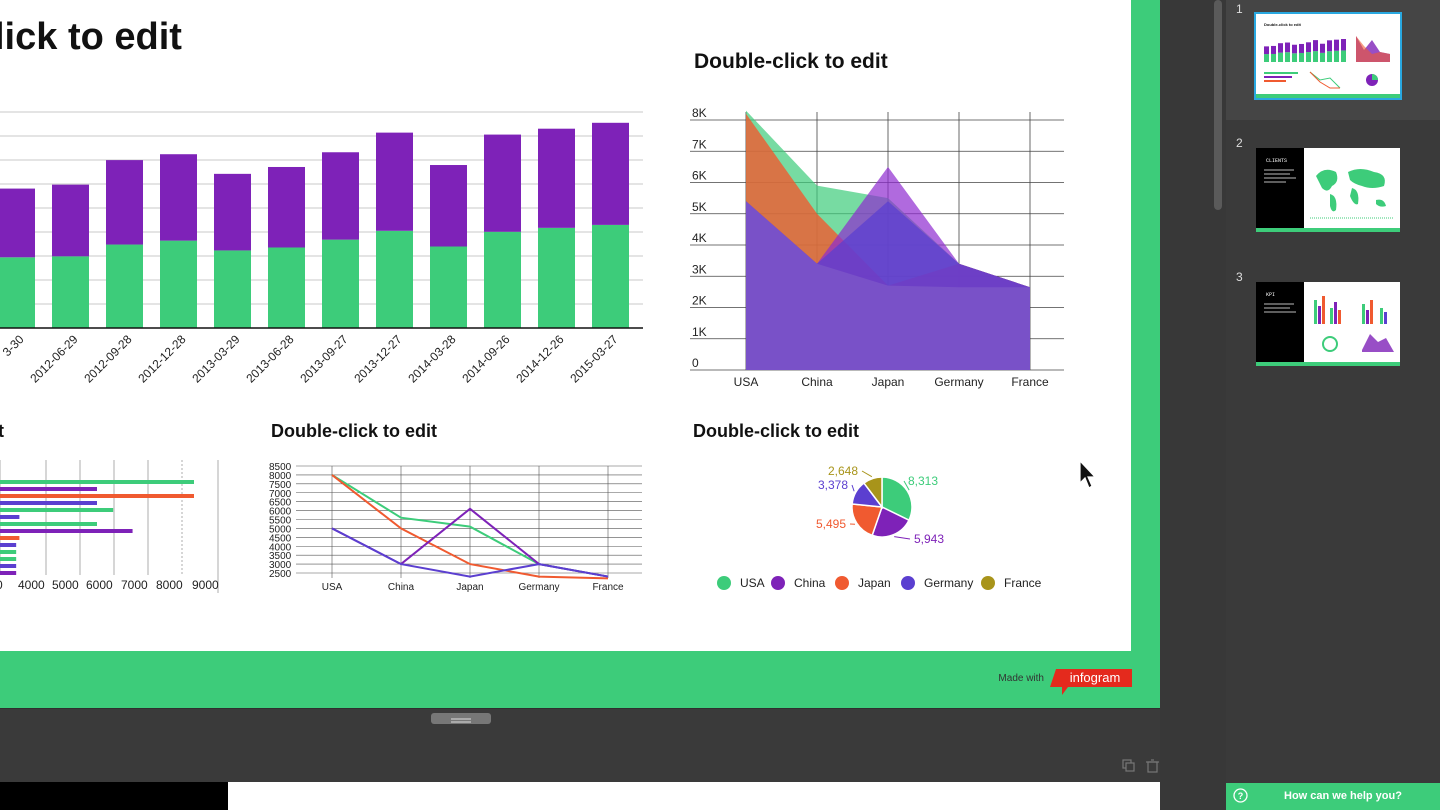  Describe the element at coordinates (1239, 277) in the screenshot. I see `slide-number: 3` at that location.